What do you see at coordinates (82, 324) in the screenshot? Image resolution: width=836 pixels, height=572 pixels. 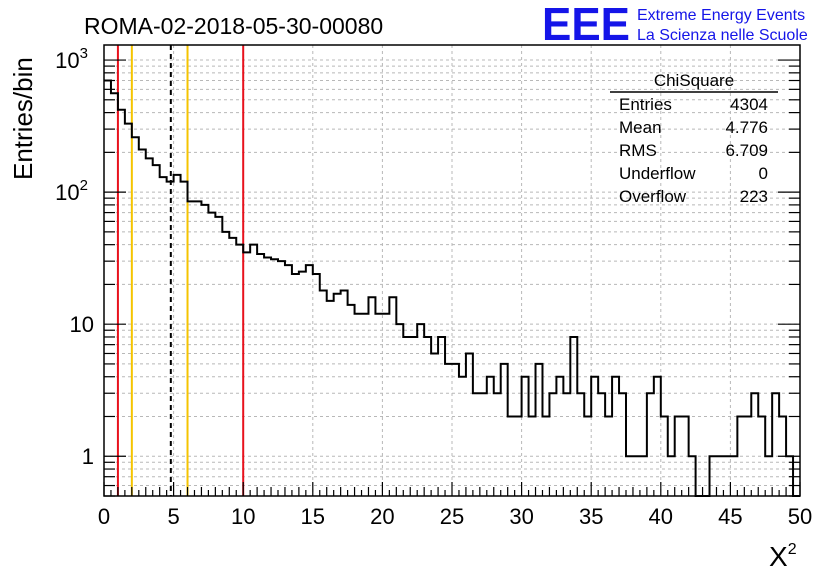 I see `y-tick-label: 10` at bounding box center [82, 324].